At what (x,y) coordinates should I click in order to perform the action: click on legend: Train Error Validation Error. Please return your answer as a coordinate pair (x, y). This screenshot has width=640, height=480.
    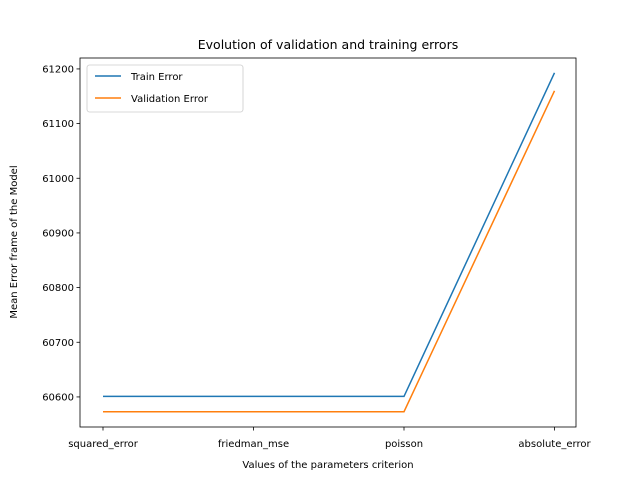
    Looking at the image, I should click on (165, 88).